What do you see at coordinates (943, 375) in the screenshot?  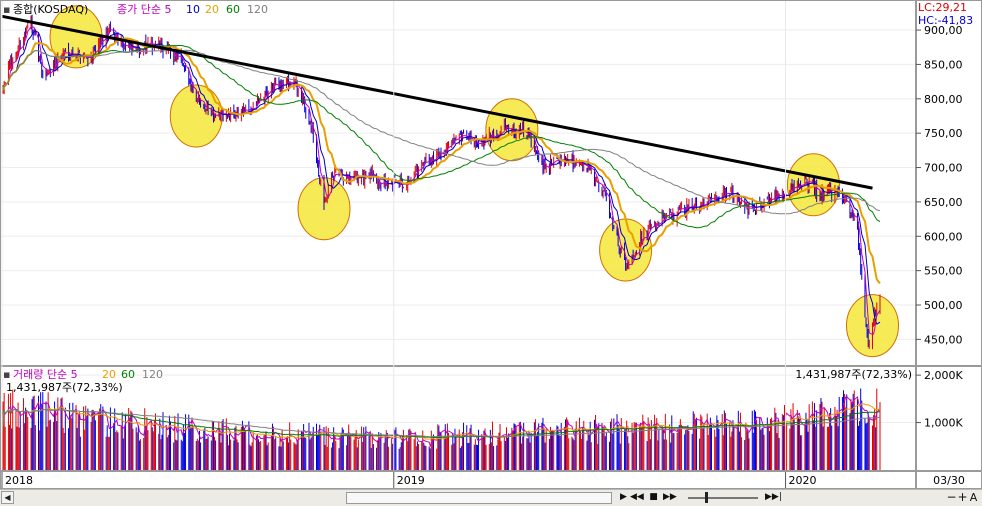 I see `volume-tick-label: 2,000K` at bounding box center [943, 375].